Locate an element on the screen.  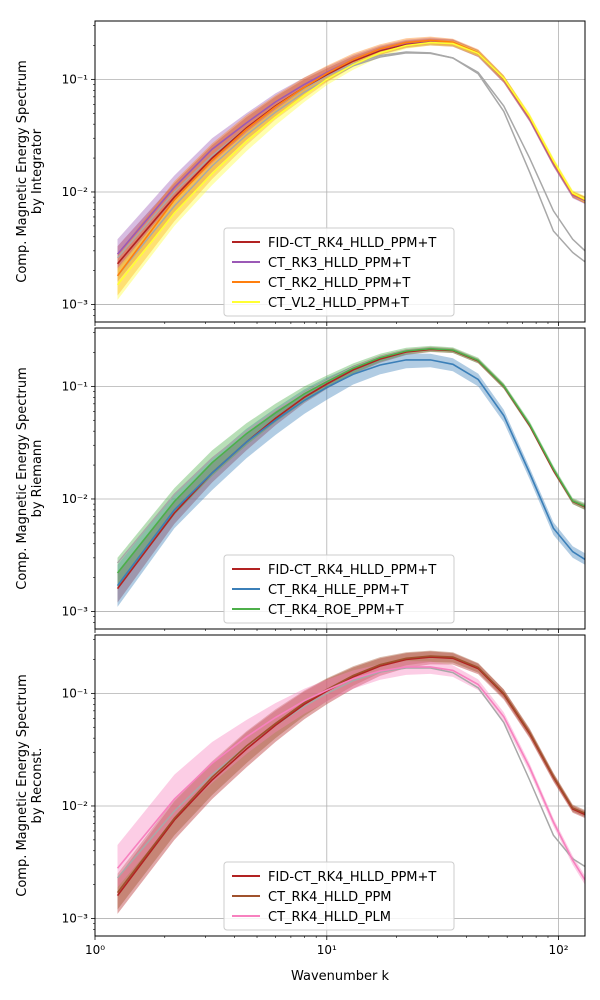
legend-label: CT_VL2_HLLD_PPM+T is located at coordinates (338, 303).